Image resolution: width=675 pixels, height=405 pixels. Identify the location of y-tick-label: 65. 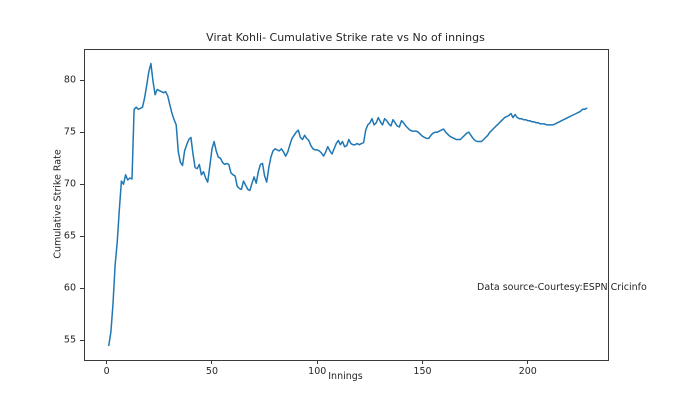
(69, 236).